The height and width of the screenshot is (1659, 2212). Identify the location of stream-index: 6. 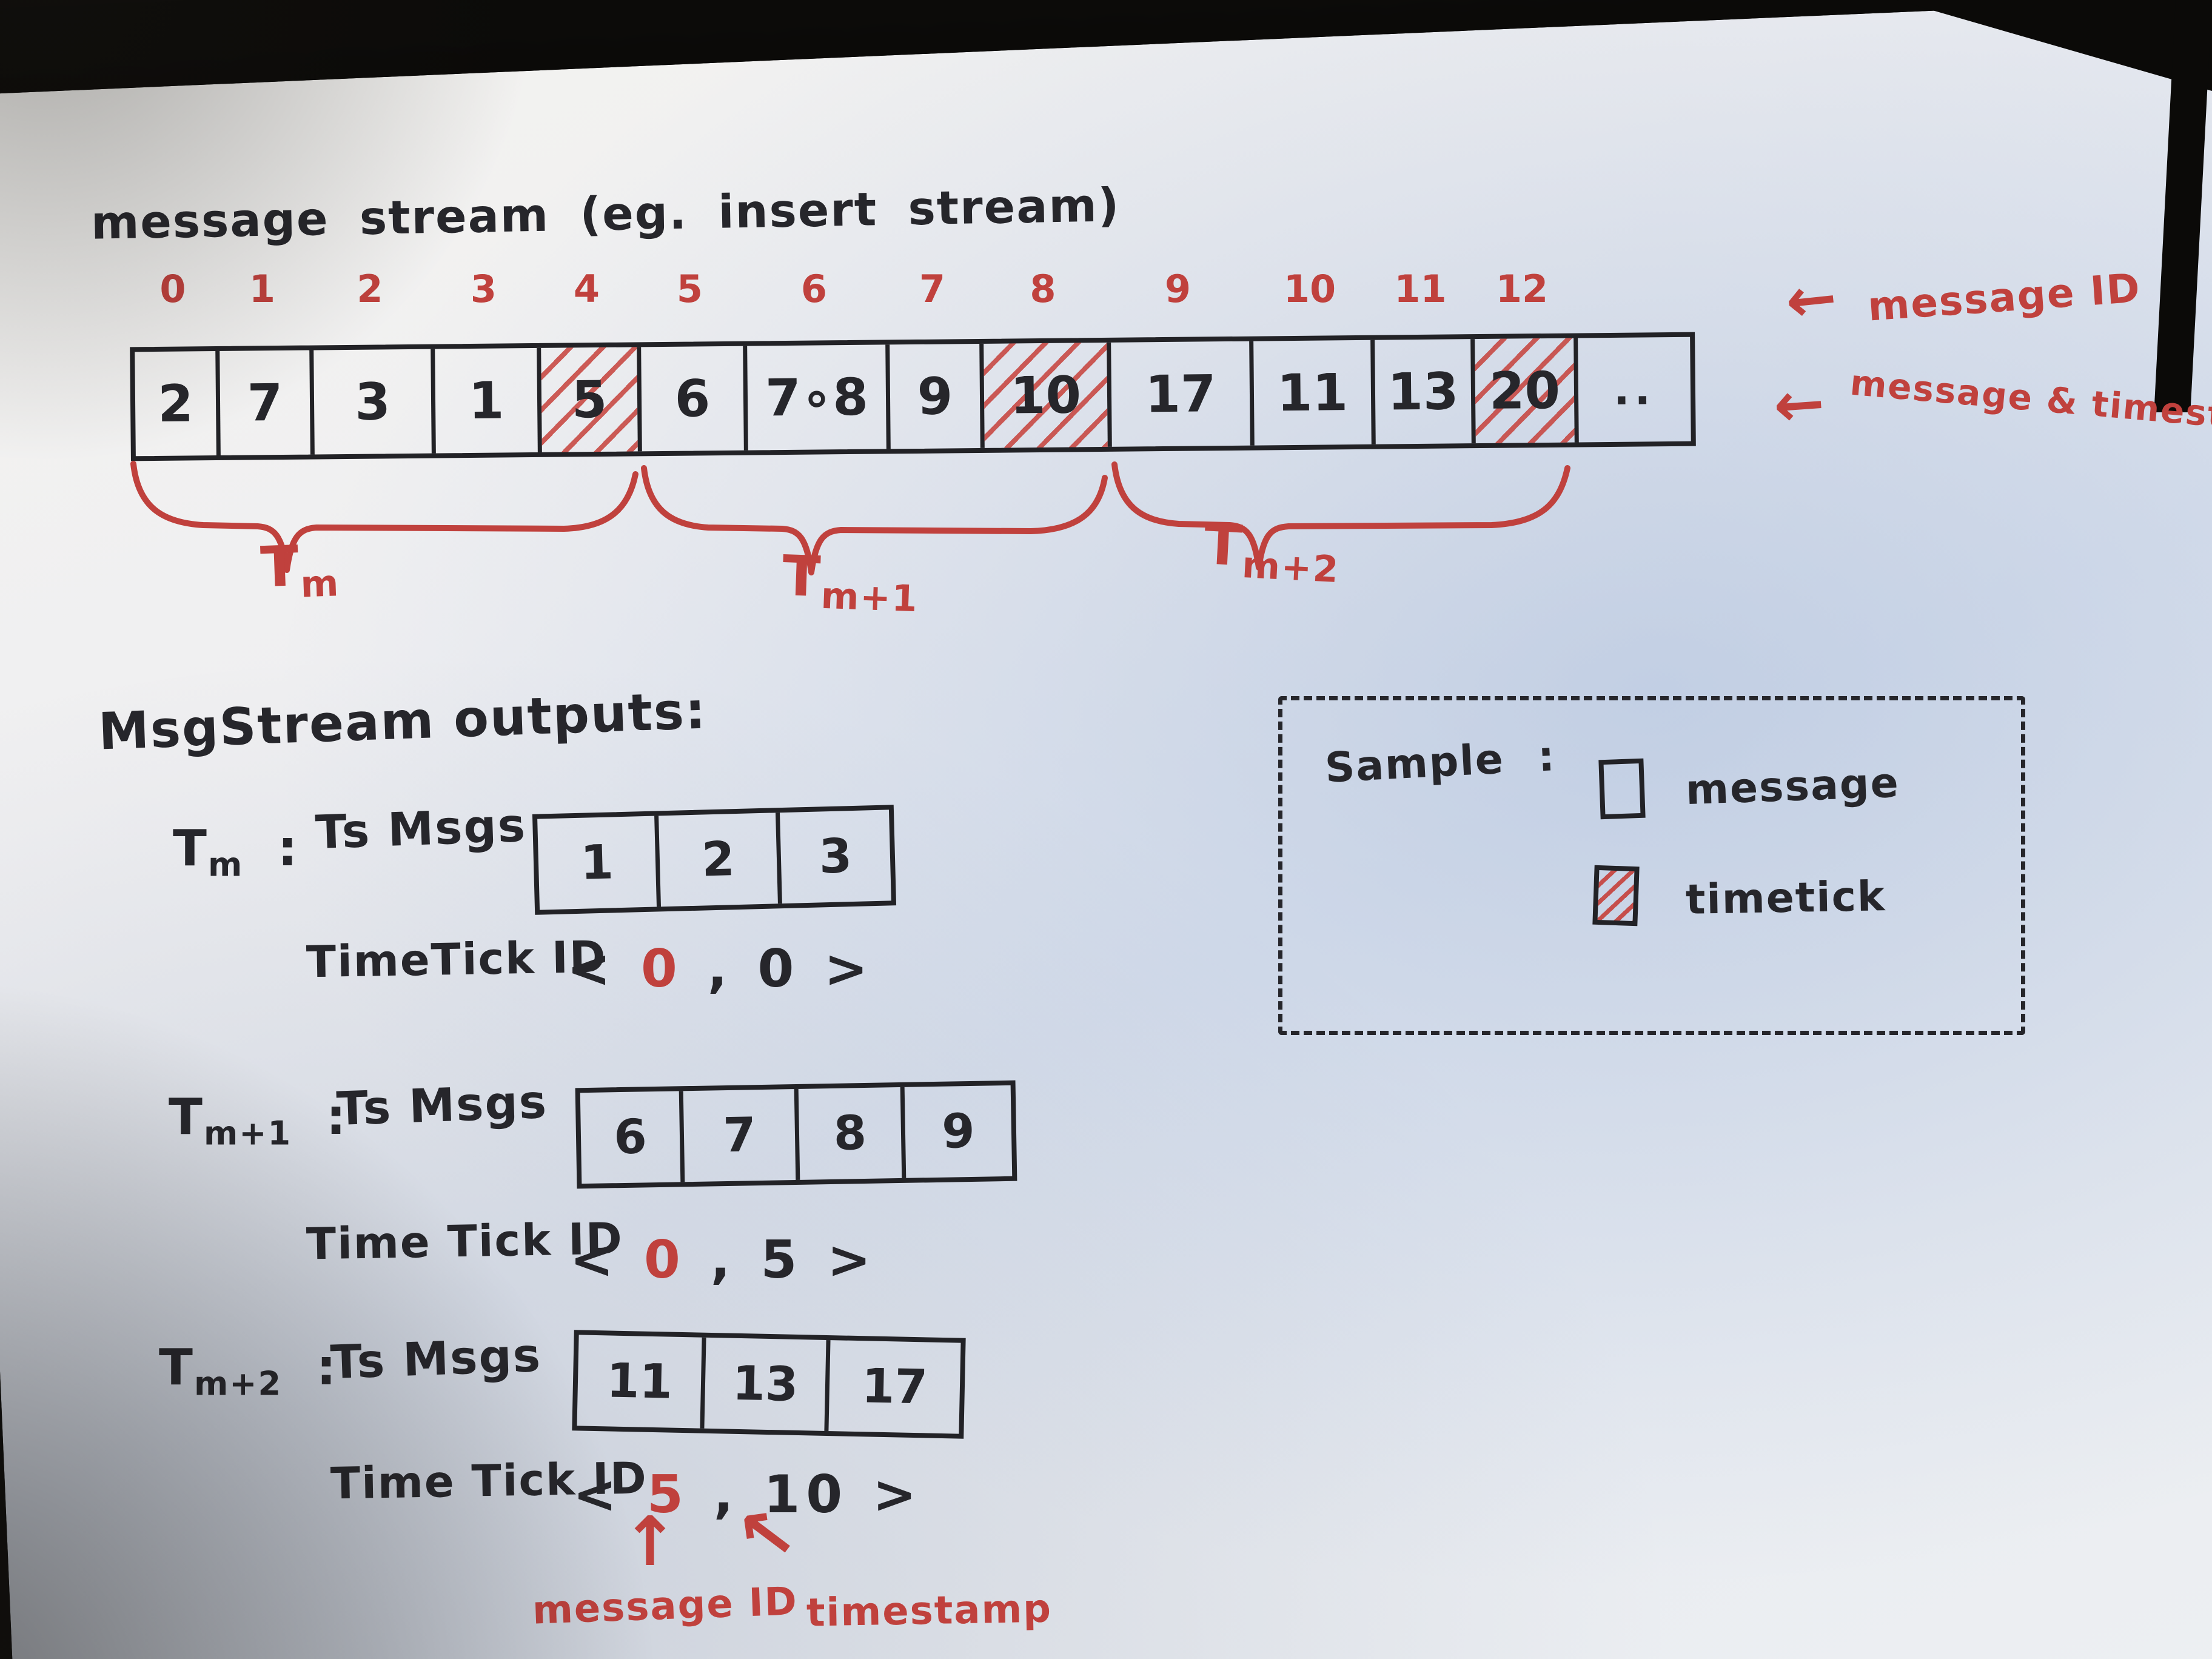
(814, 289).